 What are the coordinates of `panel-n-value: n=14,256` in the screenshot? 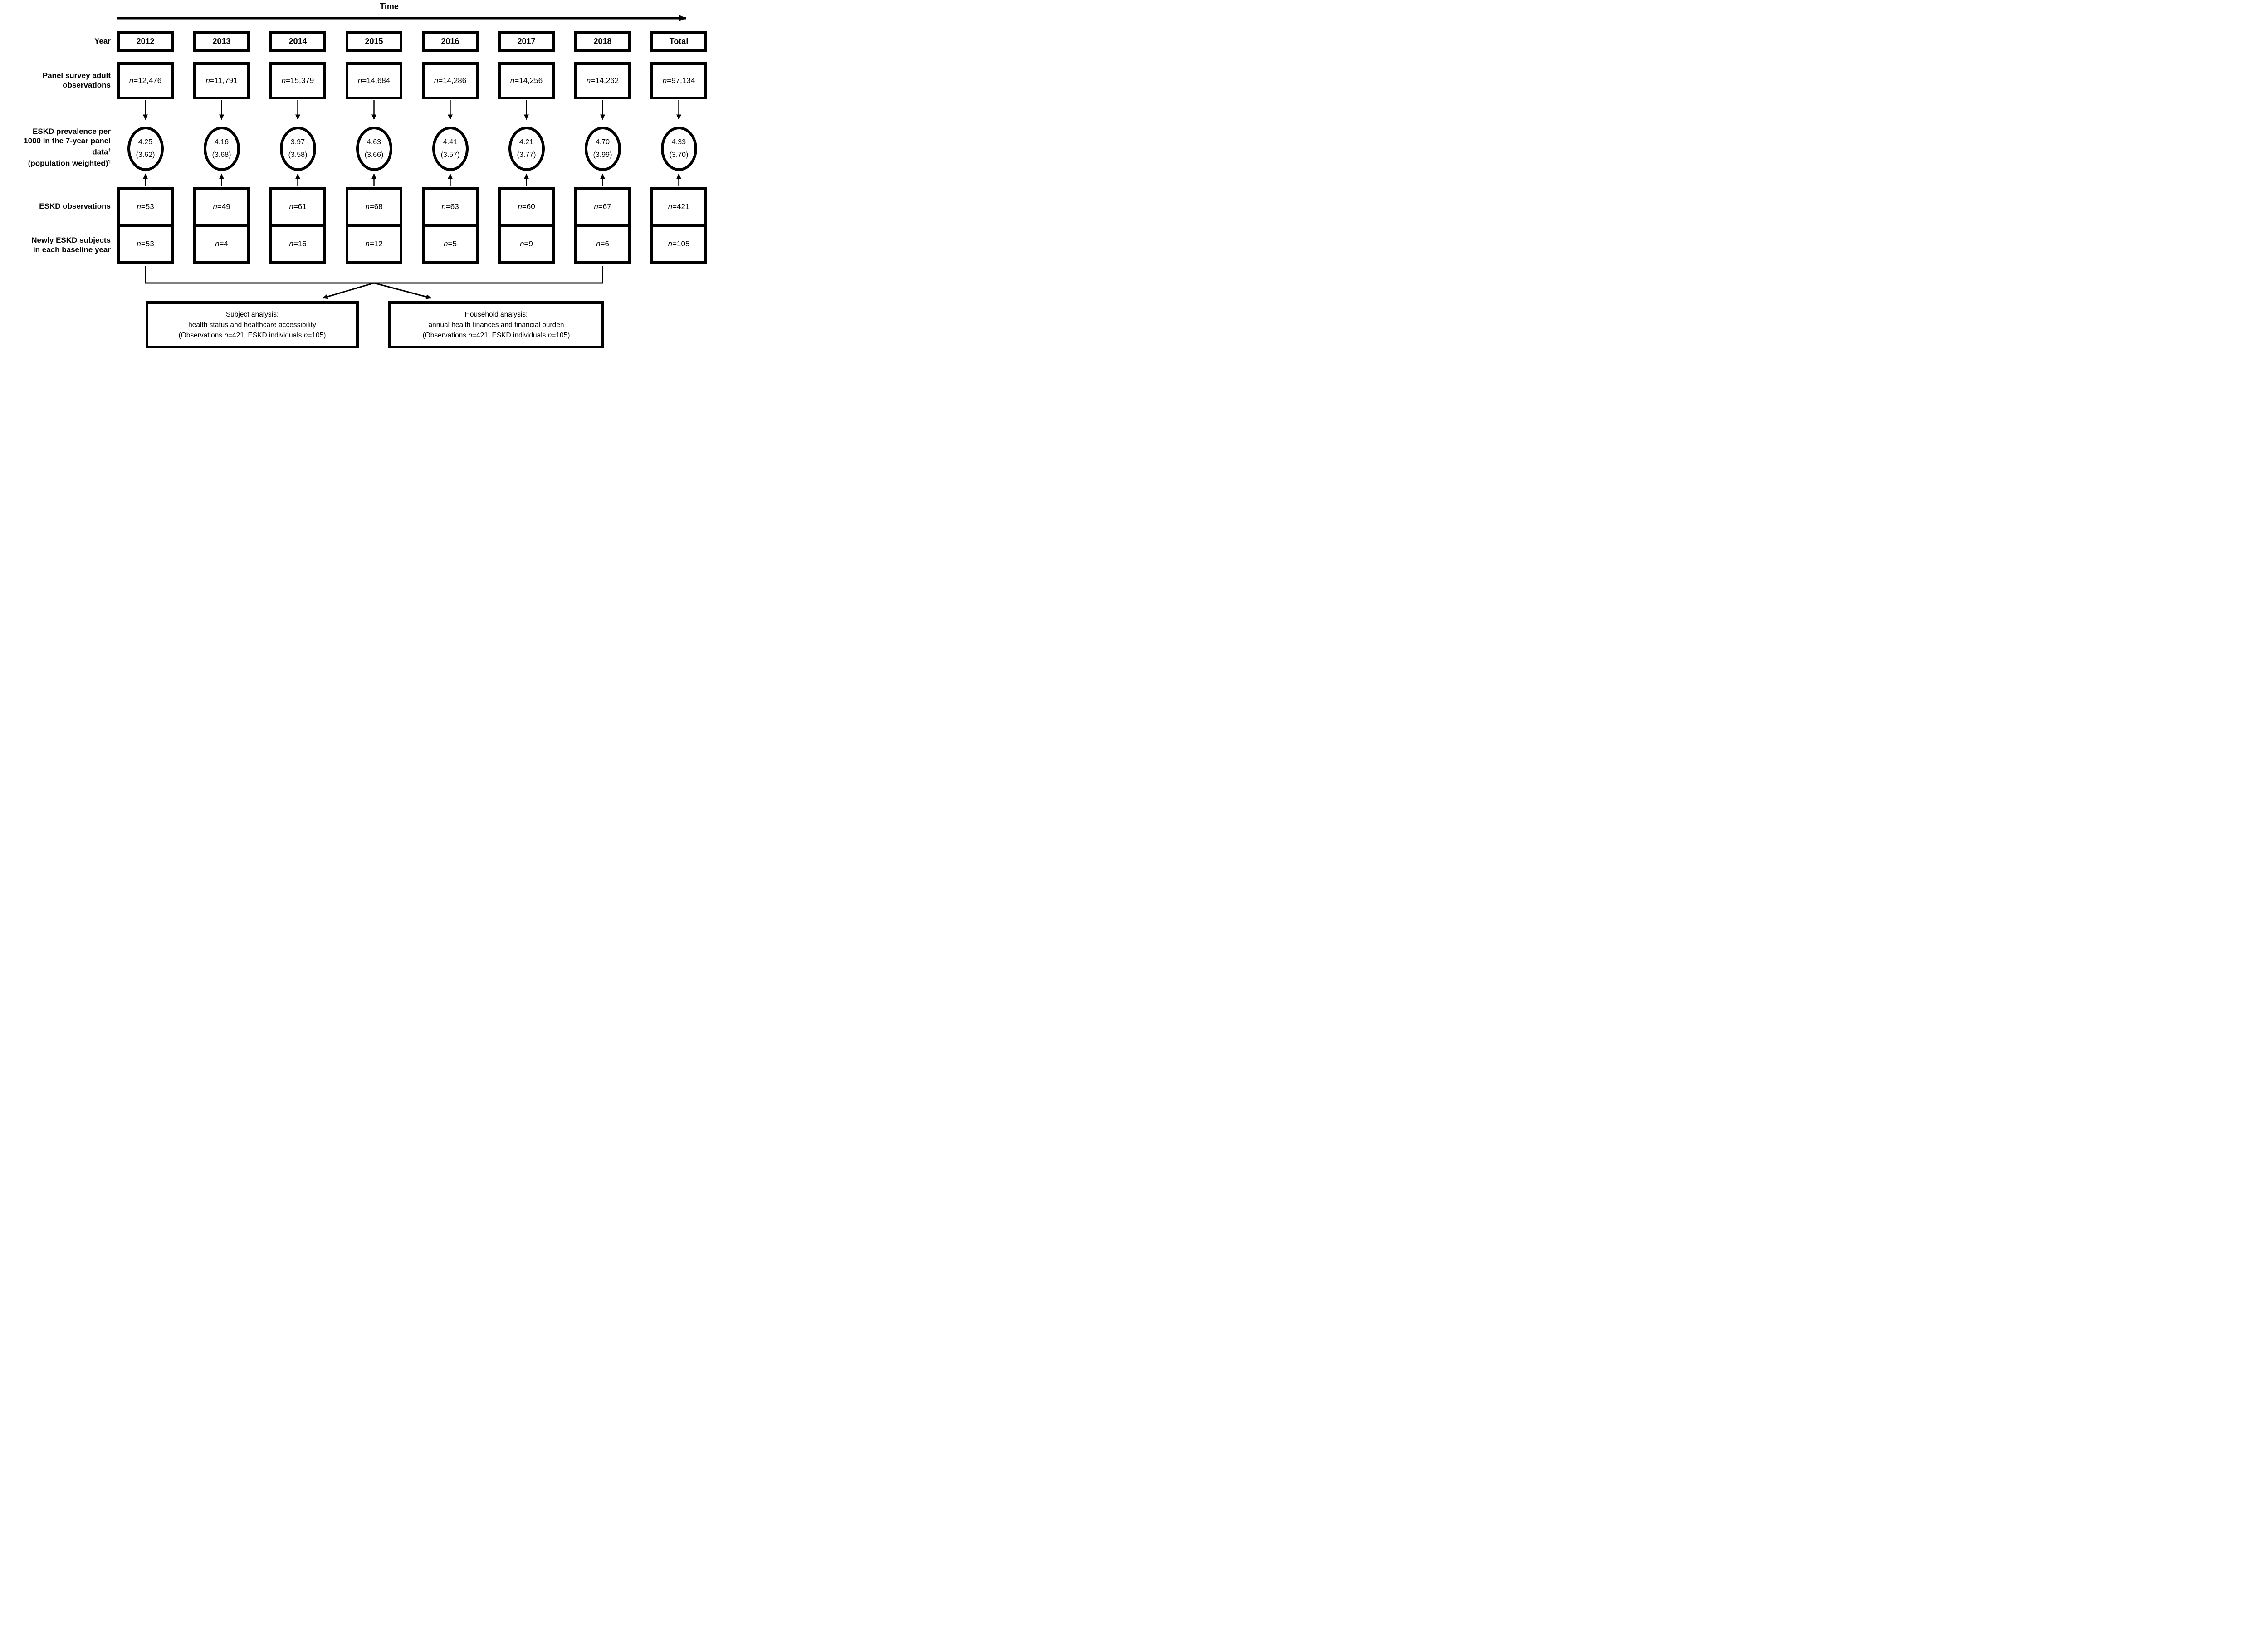 It's located at (526, 80).